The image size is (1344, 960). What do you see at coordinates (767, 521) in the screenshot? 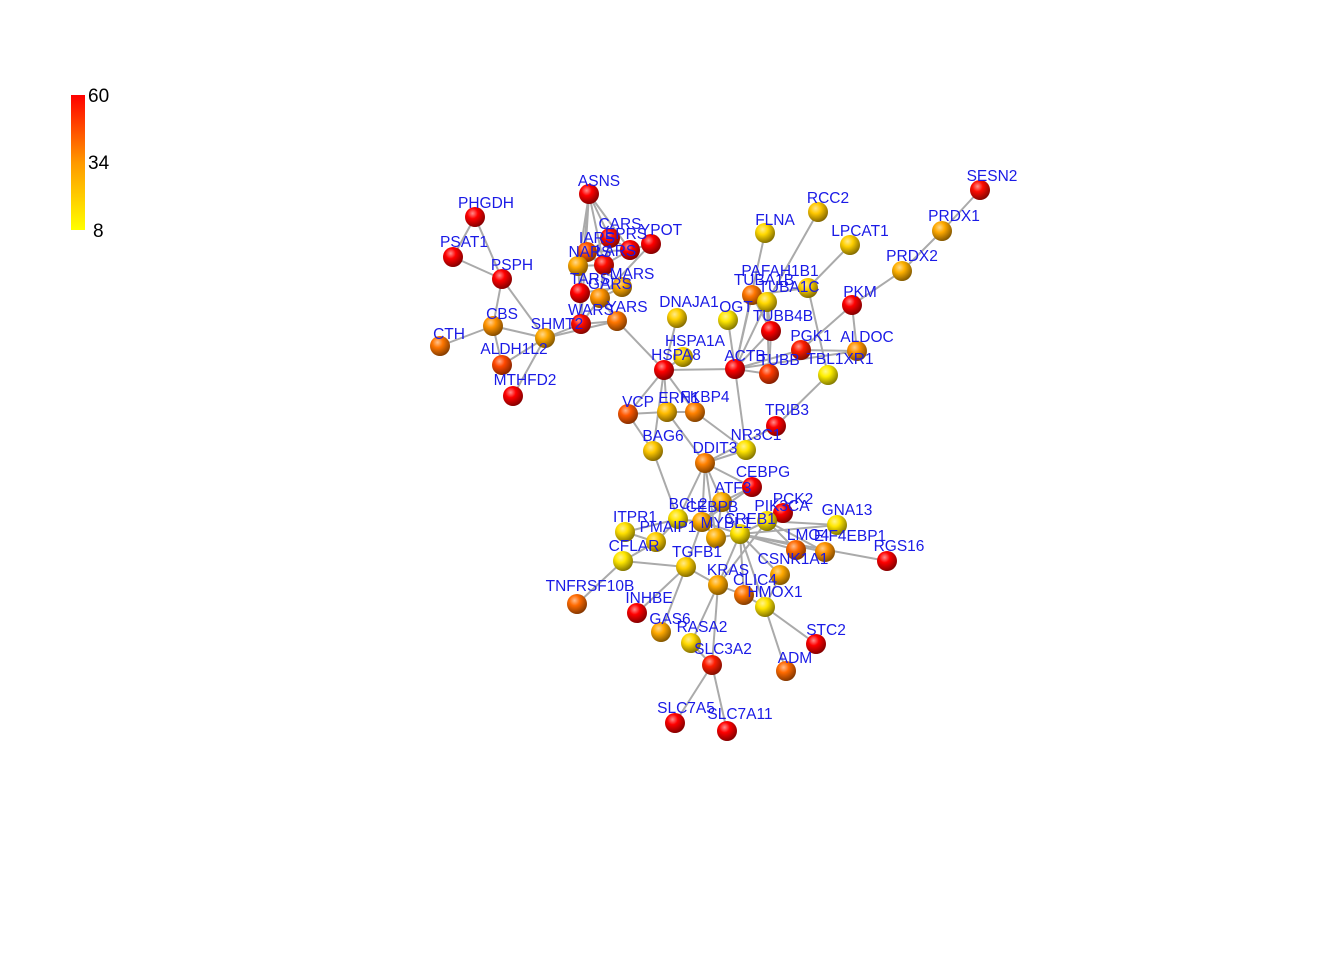
I see `node-pik3ca` at bounding box center [767, 521].